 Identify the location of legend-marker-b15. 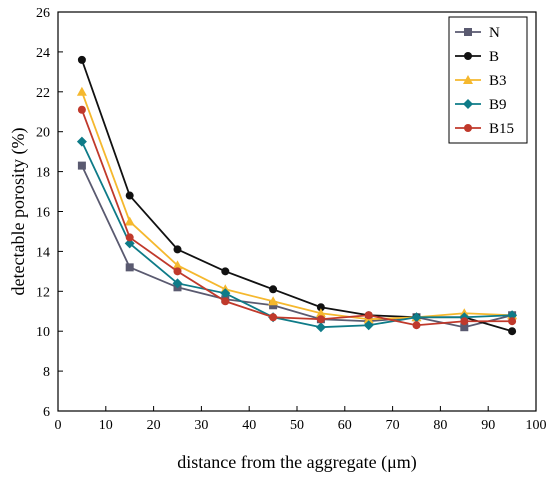
(468, 128).